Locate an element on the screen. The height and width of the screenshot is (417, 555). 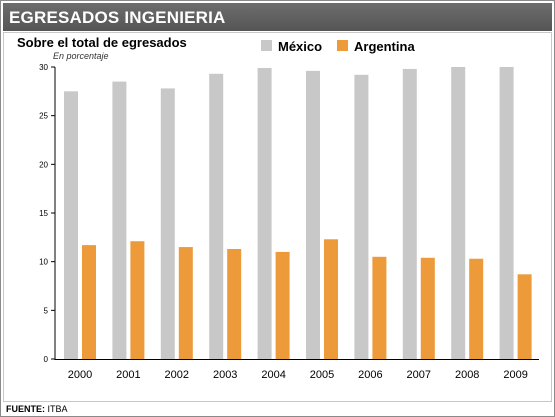
y-tick-label: 15 is located at coordinates (43, 213).